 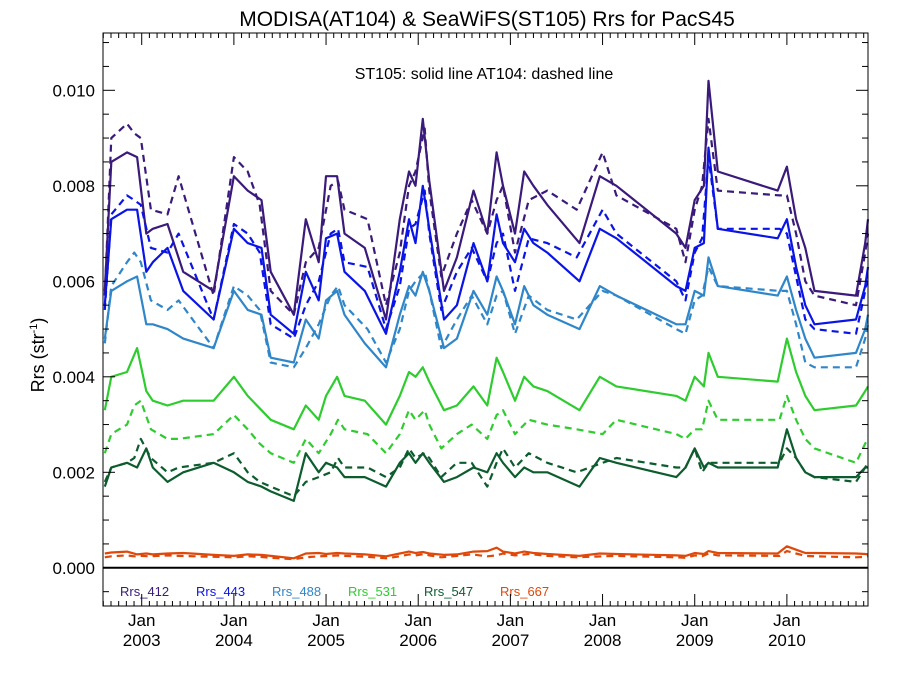 What do you see at coordinates (787, 640) in the screenshot?
I see `x-tick-label-year: 2010` at bounding box center [787, 640].